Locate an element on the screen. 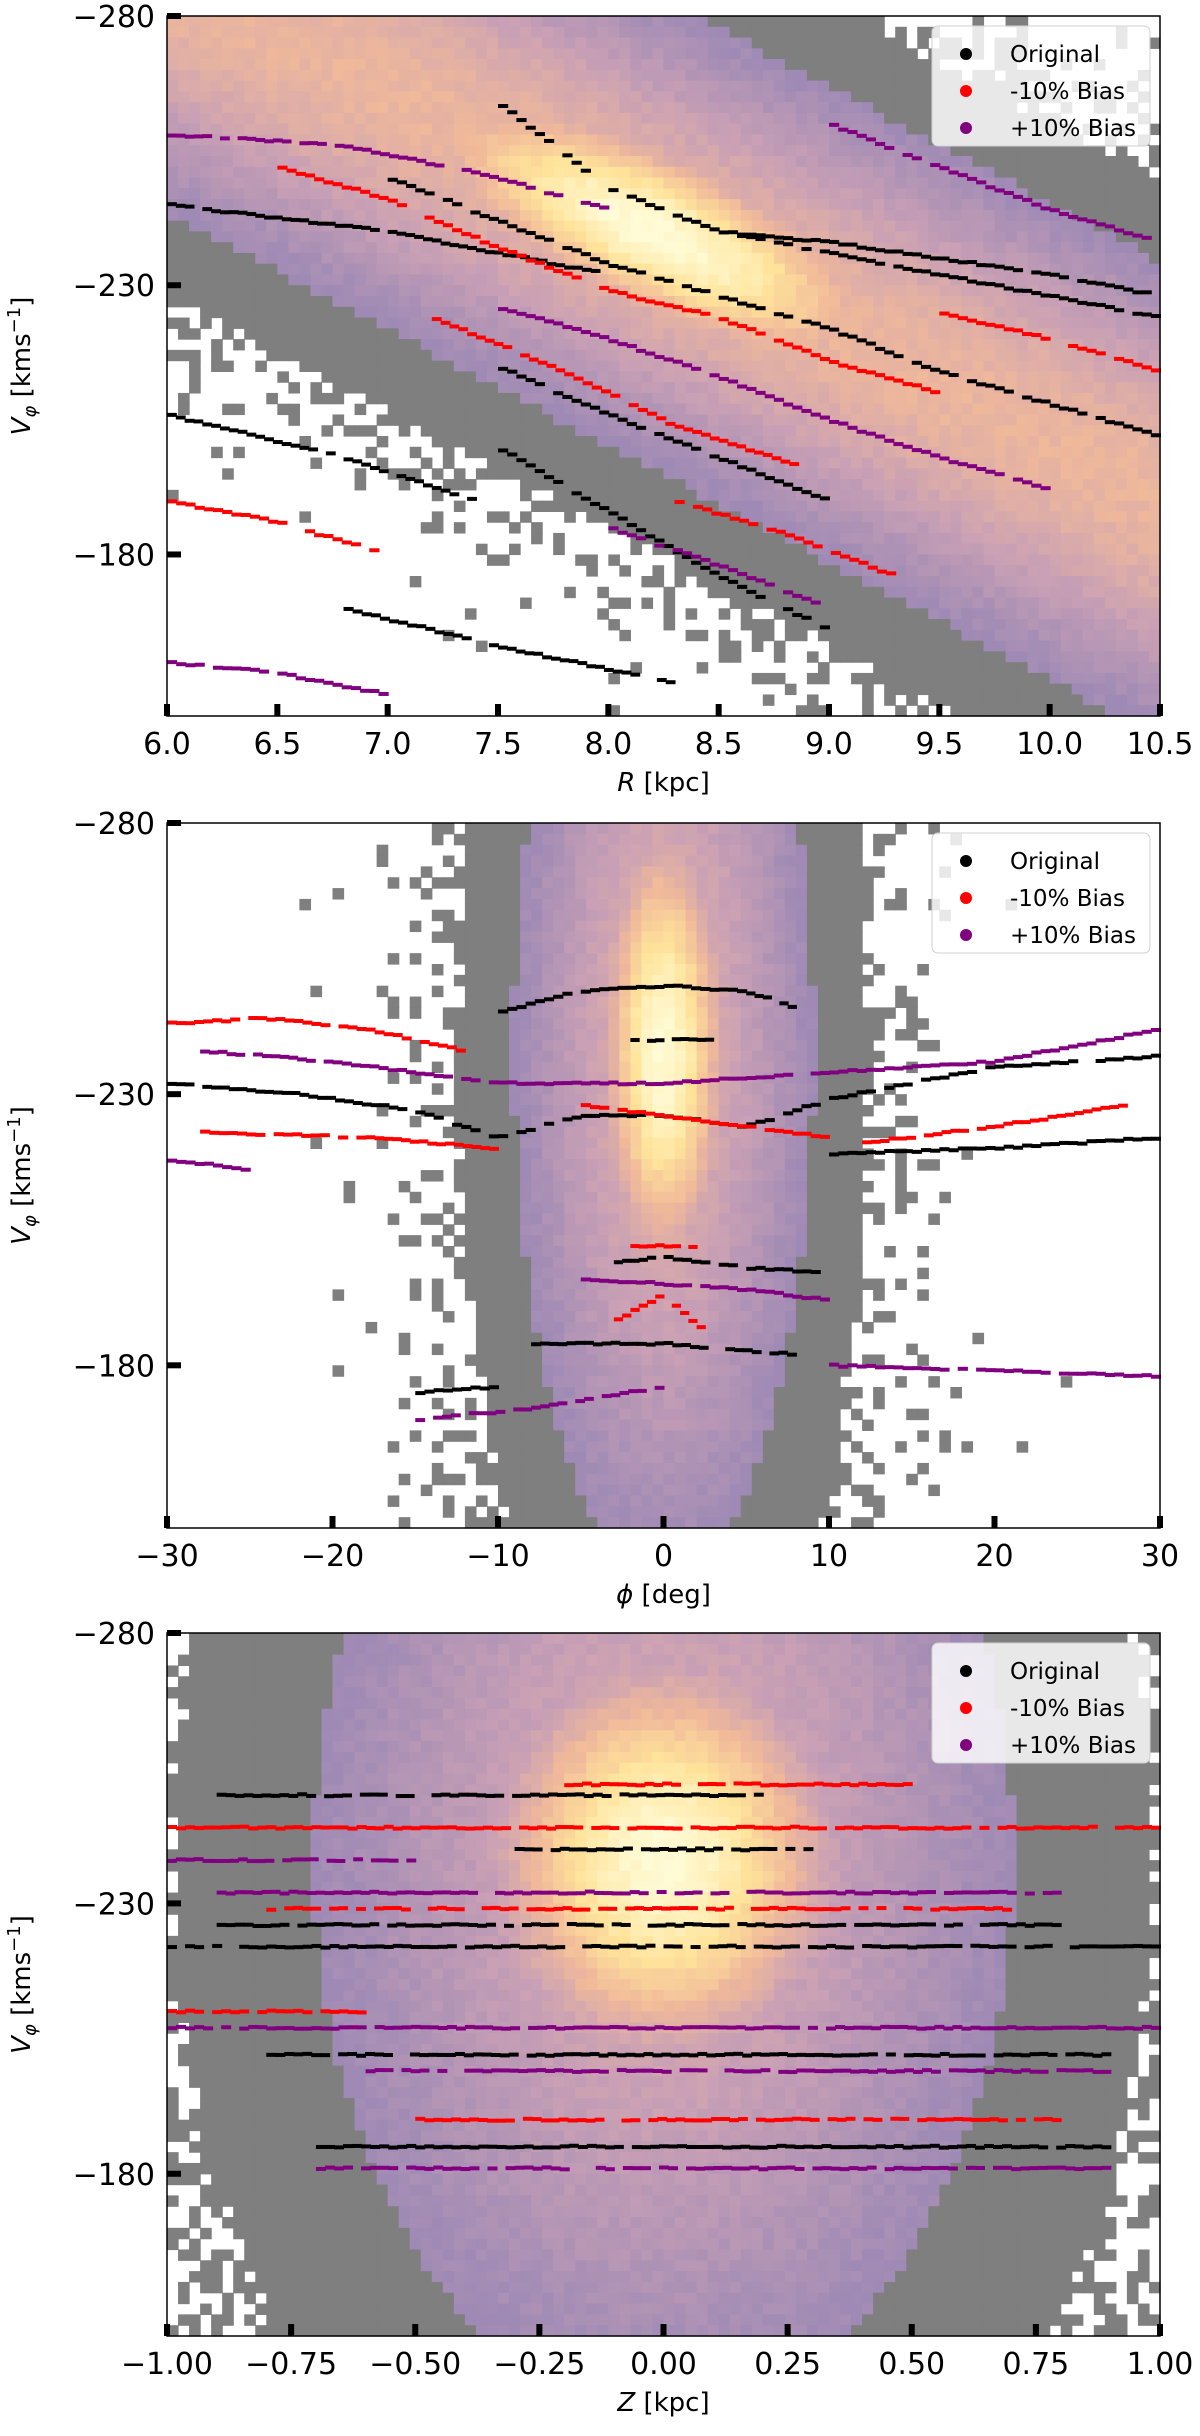 This screenshot has height=2436, width=1200. y-tick-label: −230 is located at coordinates (114, 1095).